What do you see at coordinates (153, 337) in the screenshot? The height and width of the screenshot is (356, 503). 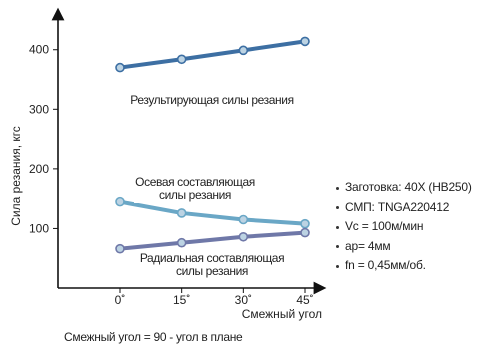 I see `footnote: Смежный угол = 90 - угол в плане` at bounding box center [153, 337].